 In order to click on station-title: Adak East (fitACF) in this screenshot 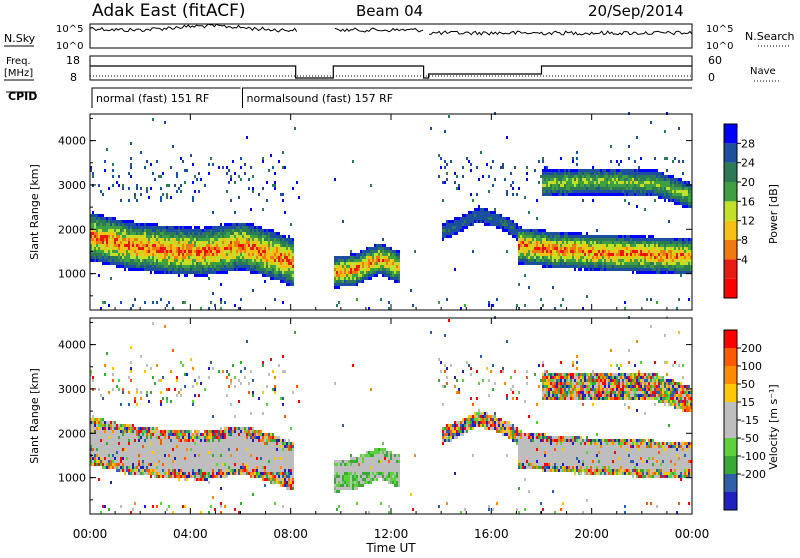, I will do `click(169, 11)`.